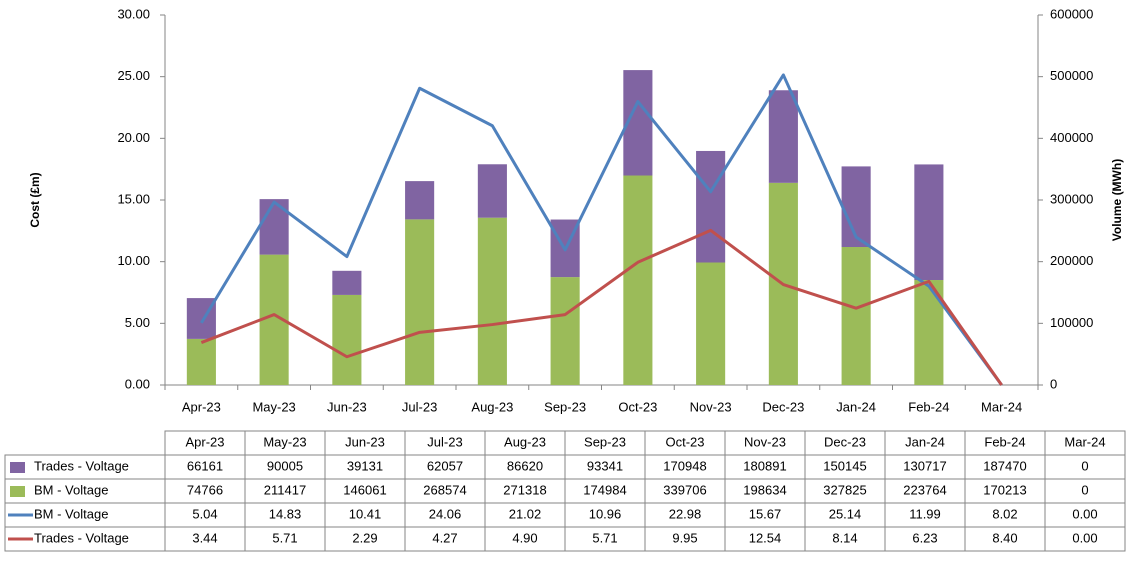  I want to click on table-header: Jan-24, so click(925, 441).